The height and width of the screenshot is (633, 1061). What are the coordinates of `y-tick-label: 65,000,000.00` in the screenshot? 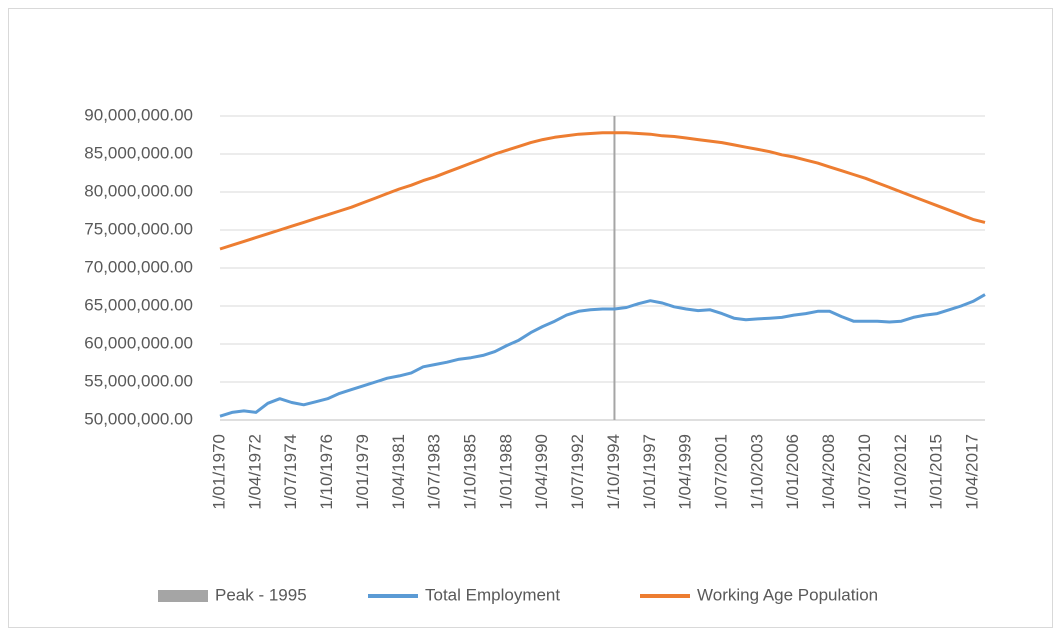 It's located at (138, 304).